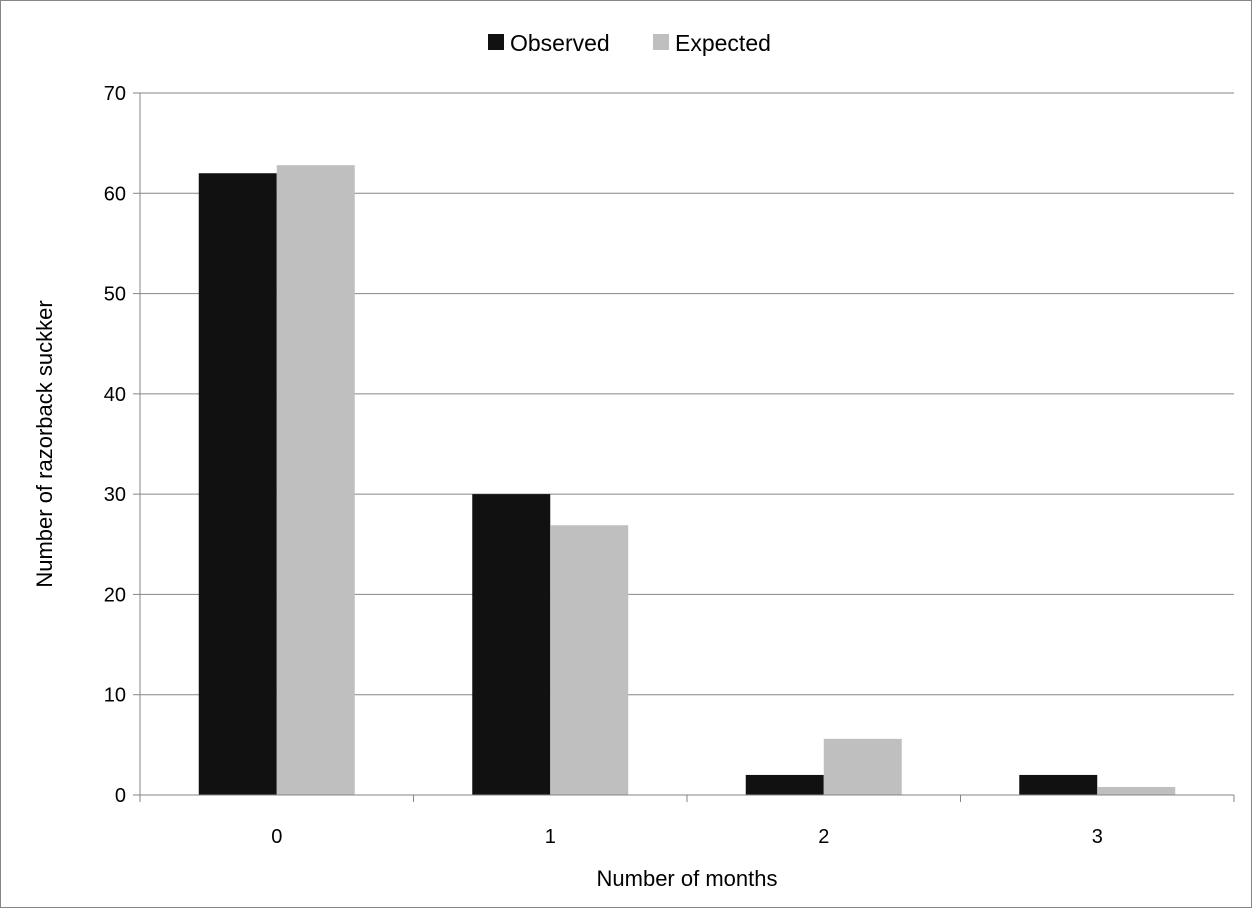 This screenshot has width=1253, height=909. I want to click on y-tick-label: 10, so click(115, 696).